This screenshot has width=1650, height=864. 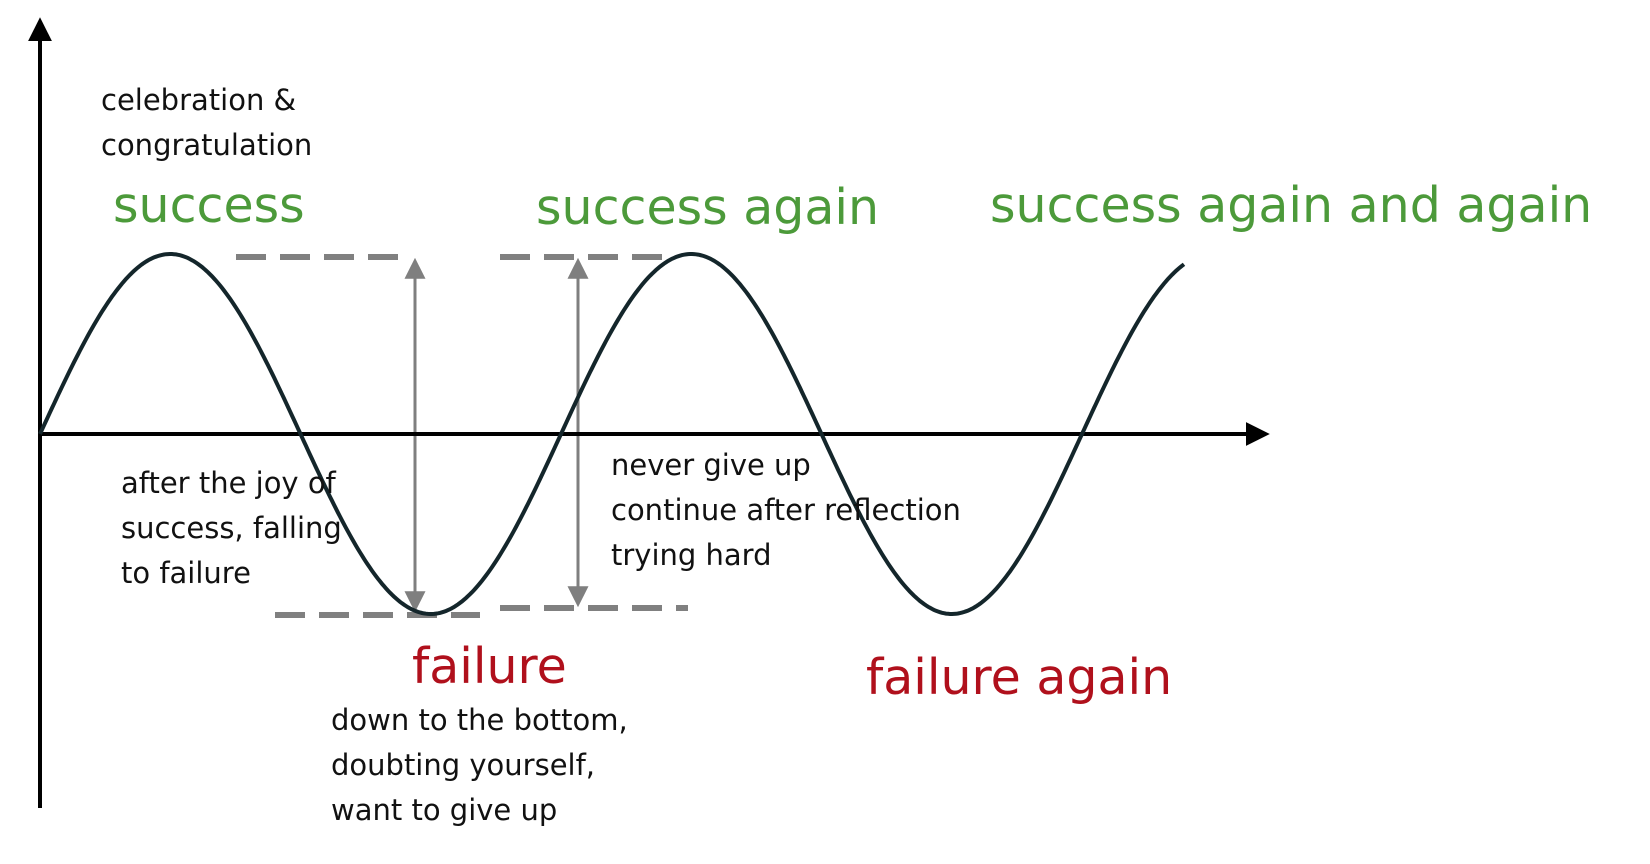 I want to click on failure-label: failure, so click(x=489, y=666).